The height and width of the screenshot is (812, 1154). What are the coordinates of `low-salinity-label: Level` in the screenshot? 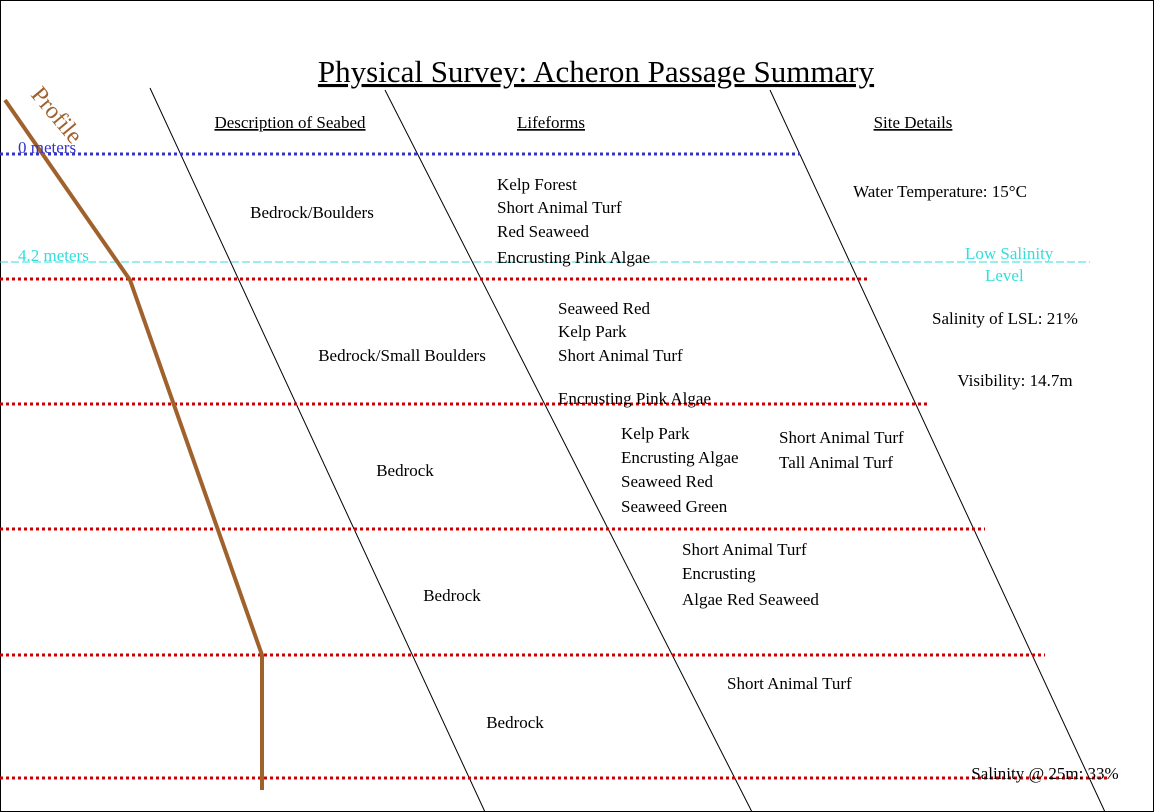 It's located at (1004, 275).